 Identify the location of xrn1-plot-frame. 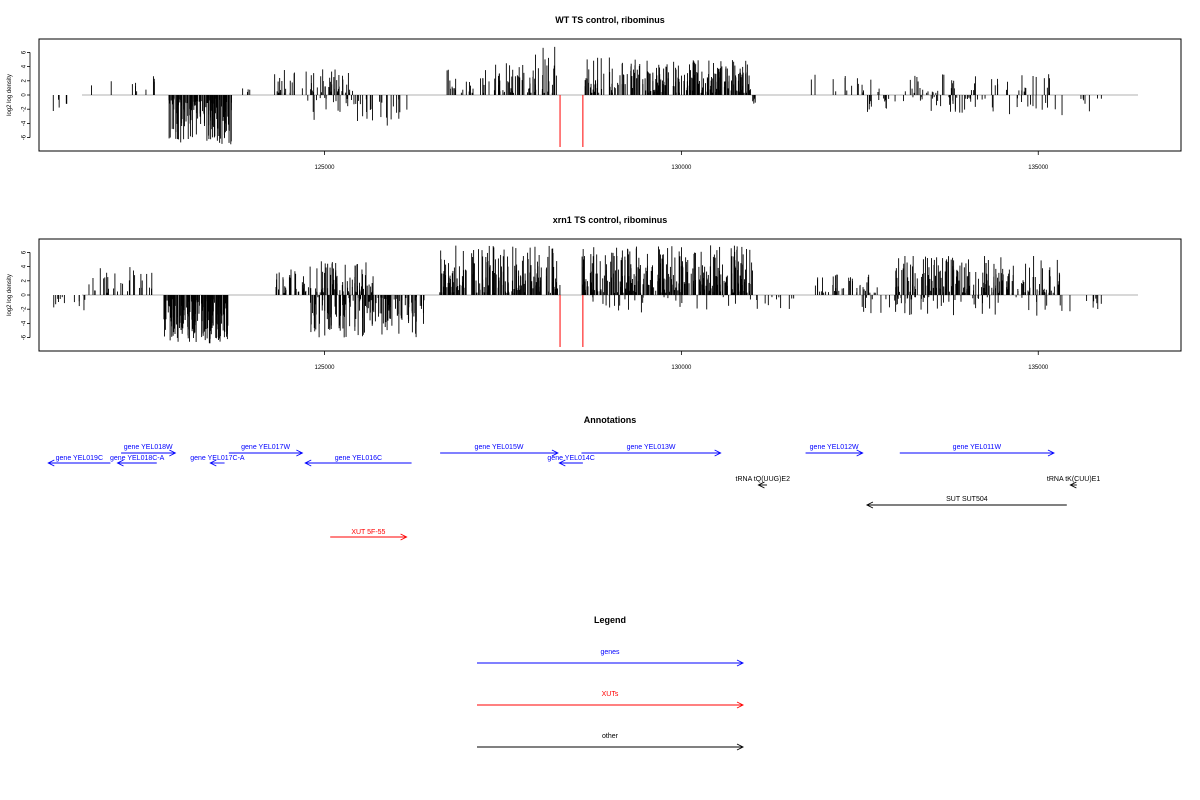
(610, 295).